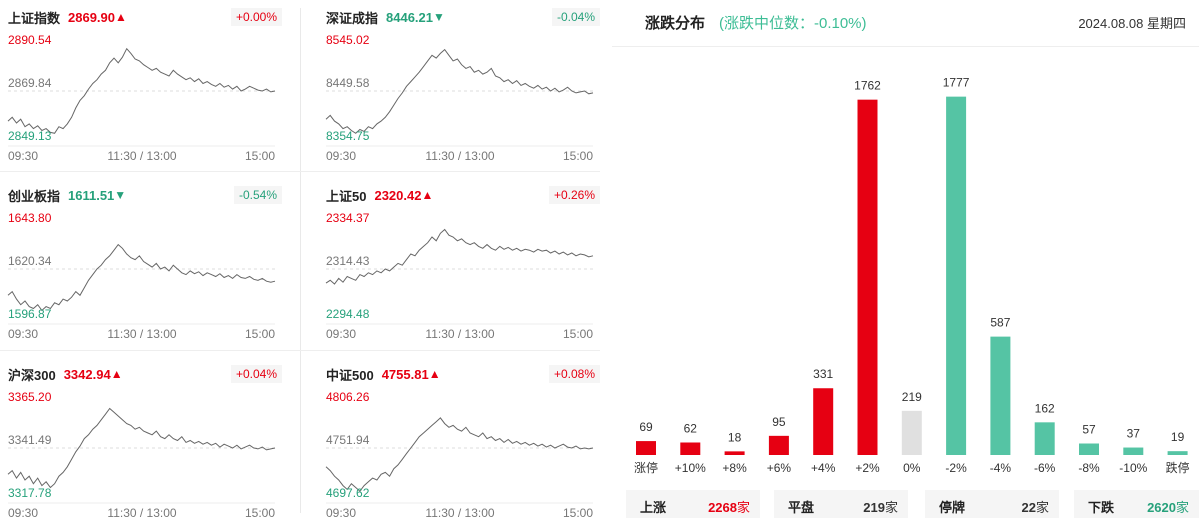  What do you see at coordinates (574, 374) in the screenshot?
I see `index-change-badge: +0.08%` at bounding box center [574, 374].